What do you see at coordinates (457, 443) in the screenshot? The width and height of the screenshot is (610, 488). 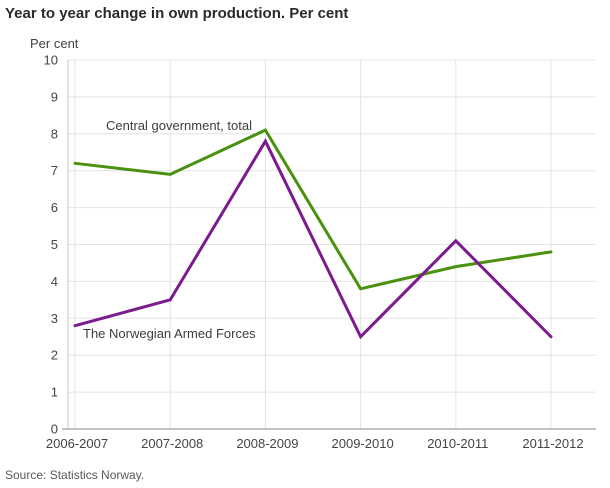 I see `x-category-label: 2010-2011` at bounding box center [457, 443].